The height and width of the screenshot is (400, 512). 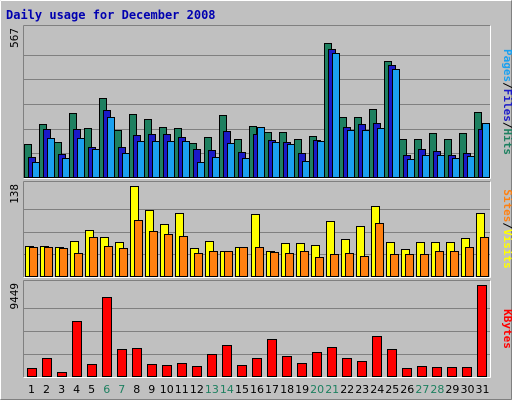 I want to click on x-tick-16: 16, so click(x=257, y=389).